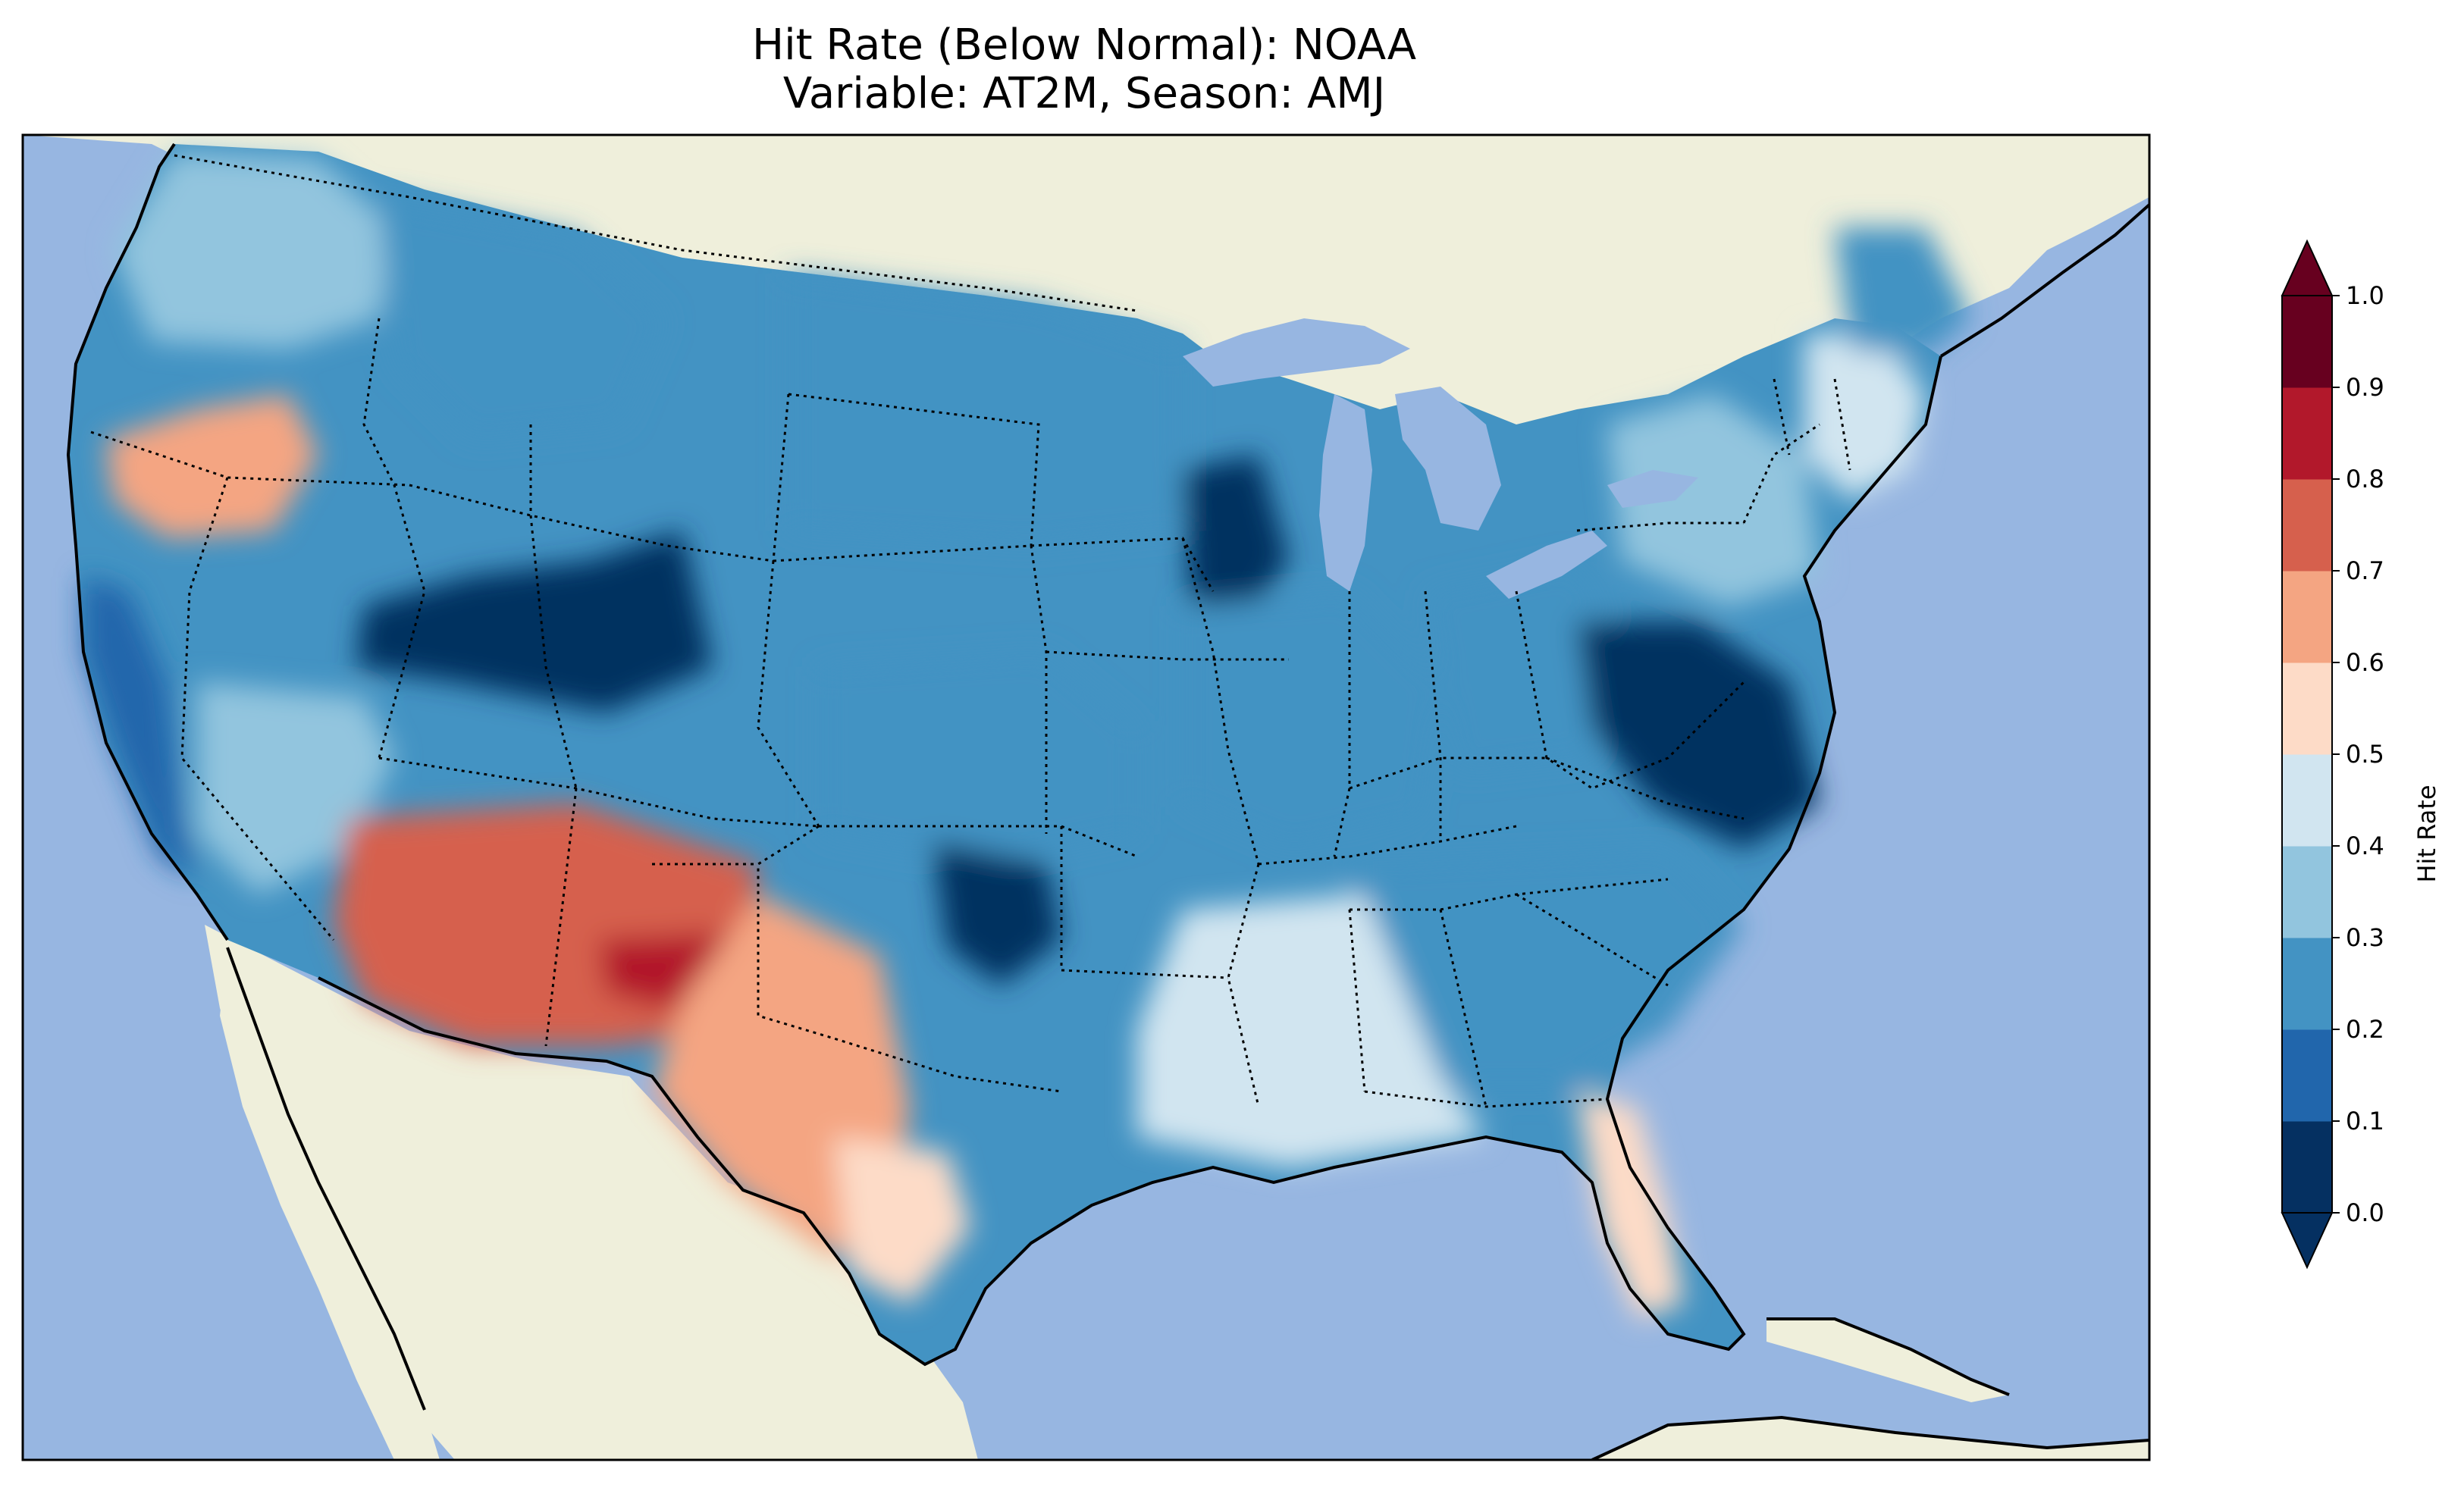 This screenshot has width=2464, height=1494. I want to click on colorbar-tick-label: 0.7, so click(2365, 570).